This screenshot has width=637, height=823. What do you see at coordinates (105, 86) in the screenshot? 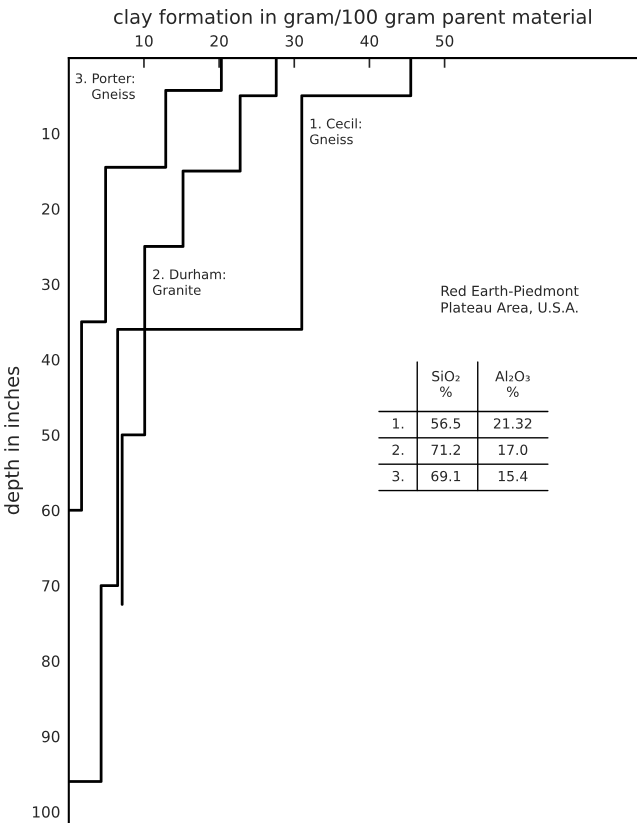
I see `text: 3. Porter: Gneiss` at bounding box center [105, 86].